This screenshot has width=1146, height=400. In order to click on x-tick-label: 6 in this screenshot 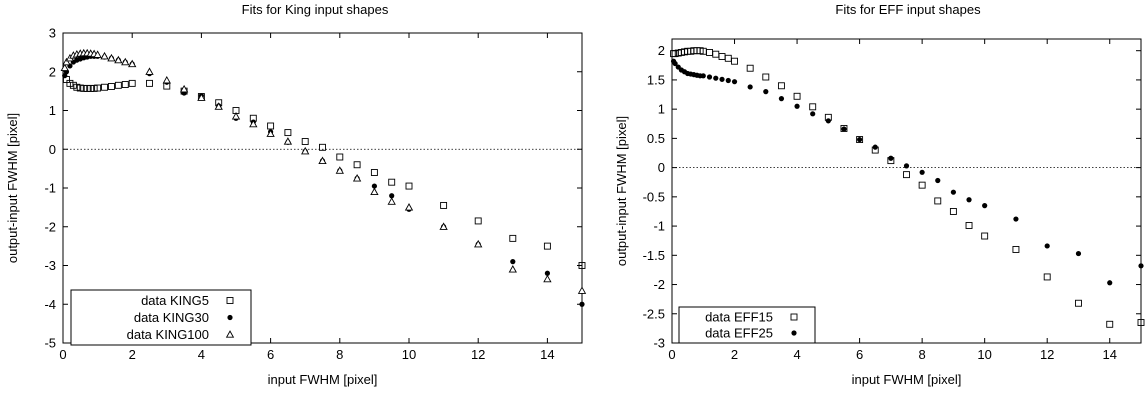, I will do `click(859, 354)`.